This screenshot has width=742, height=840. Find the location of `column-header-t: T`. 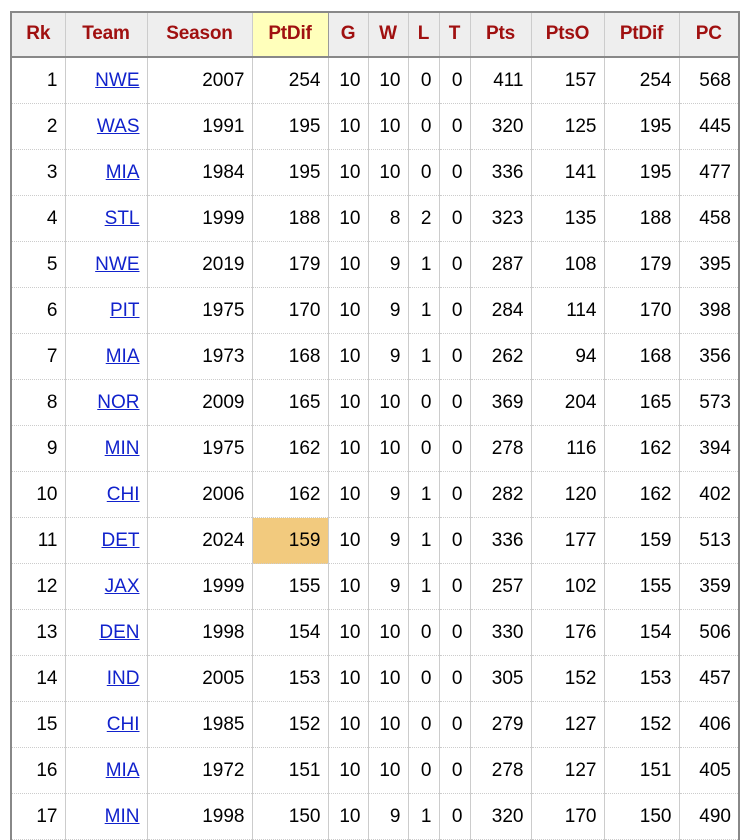

column-header-t: T is located at coordinates (454, 34).